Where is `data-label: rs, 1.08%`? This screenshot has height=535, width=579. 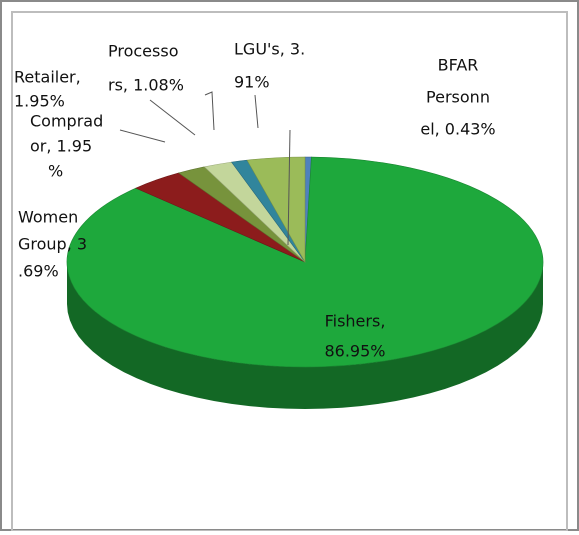 data-label: rs, 1.08% is located at coordinates (146, 85).